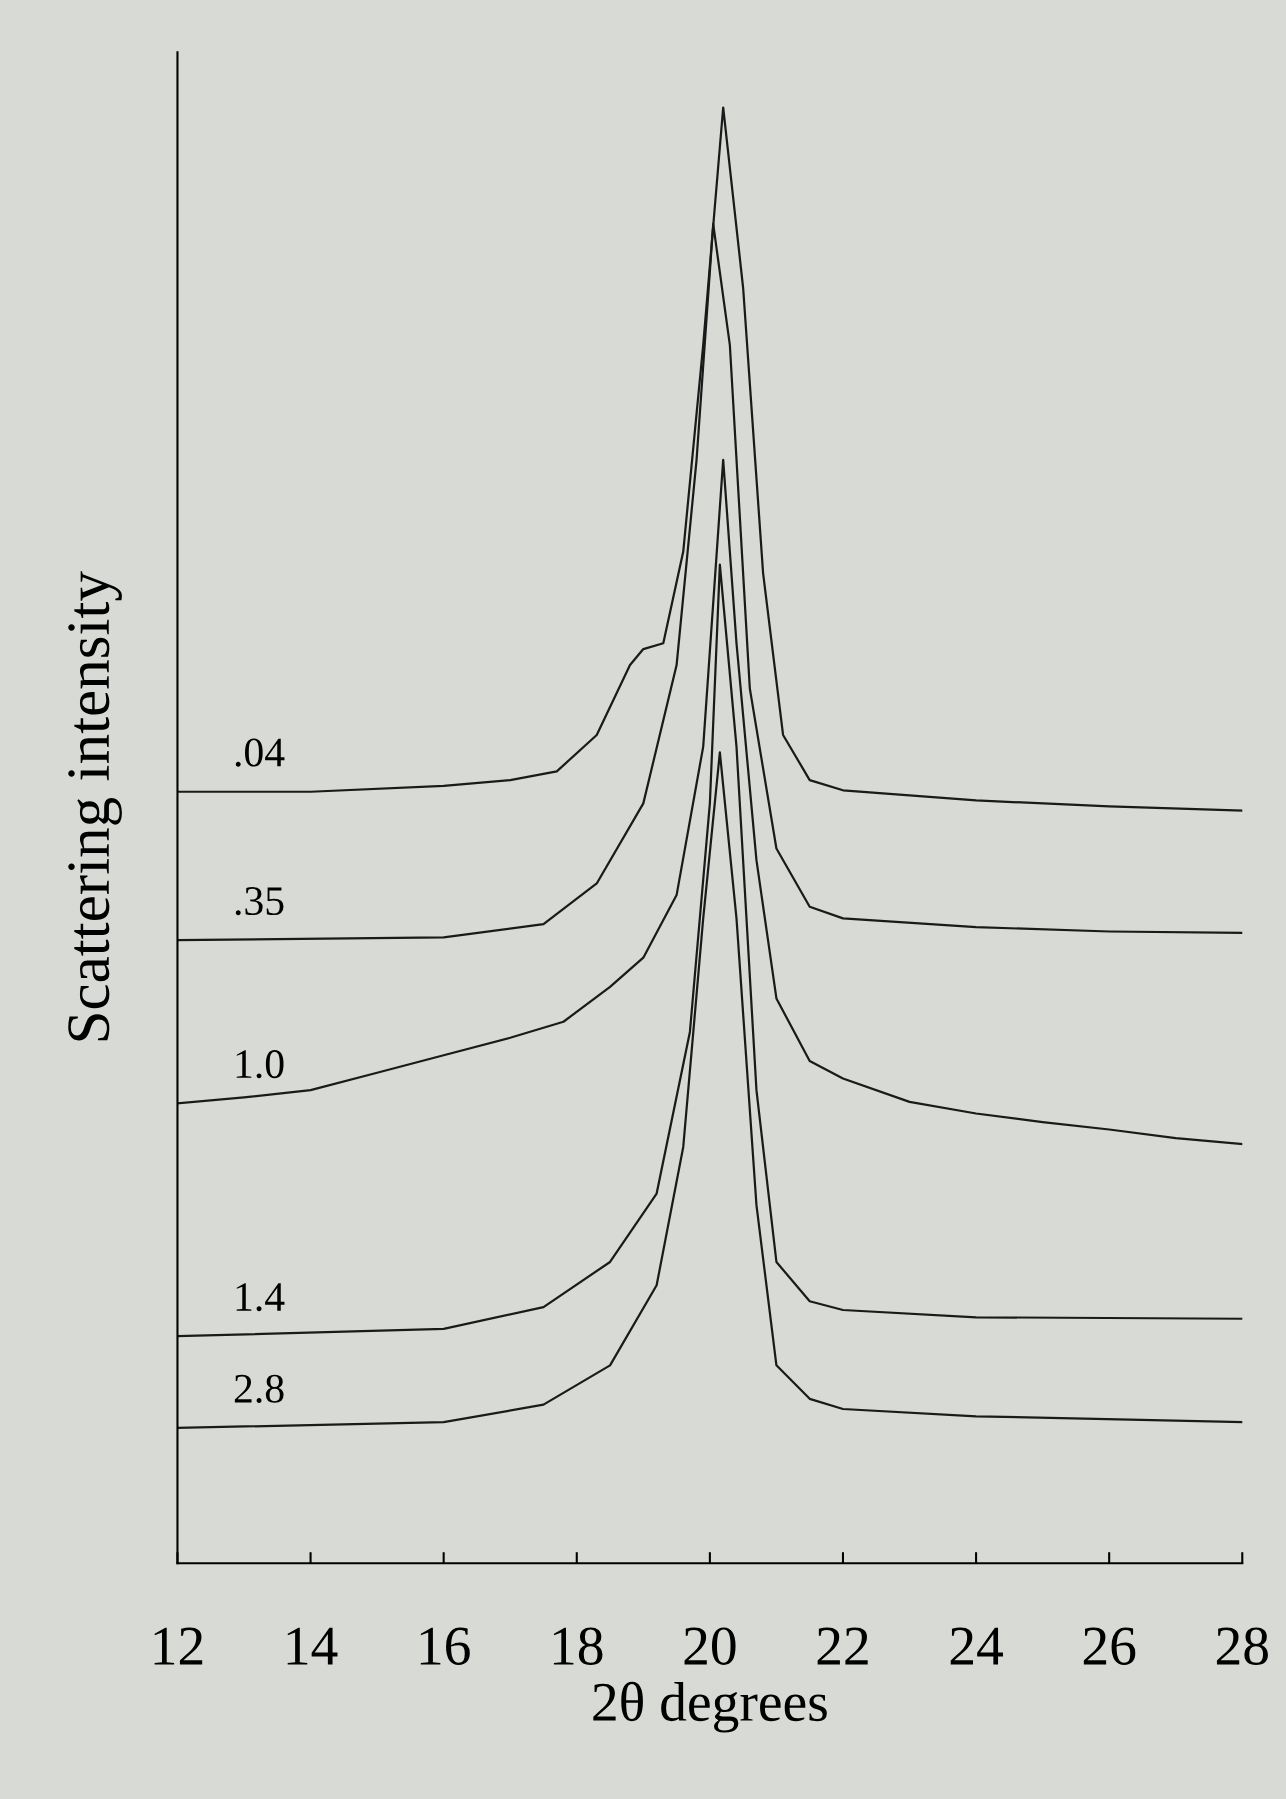 The width and height of the screenshot is (1286, 1799). Describe the element at coordinates (178, 1646) in the screenshot. I see `x-tick-label: 12` at that location.